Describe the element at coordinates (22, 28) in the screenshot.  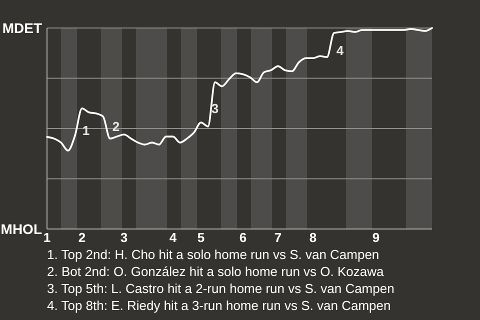
I see `text: MDET` at that location.